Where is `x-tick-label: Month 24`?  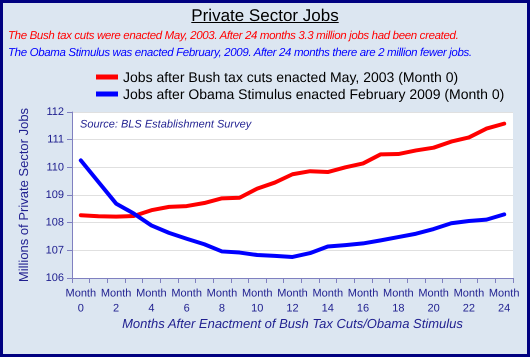
x-tick-label: Month 24 is located at coordinates (504, 301).